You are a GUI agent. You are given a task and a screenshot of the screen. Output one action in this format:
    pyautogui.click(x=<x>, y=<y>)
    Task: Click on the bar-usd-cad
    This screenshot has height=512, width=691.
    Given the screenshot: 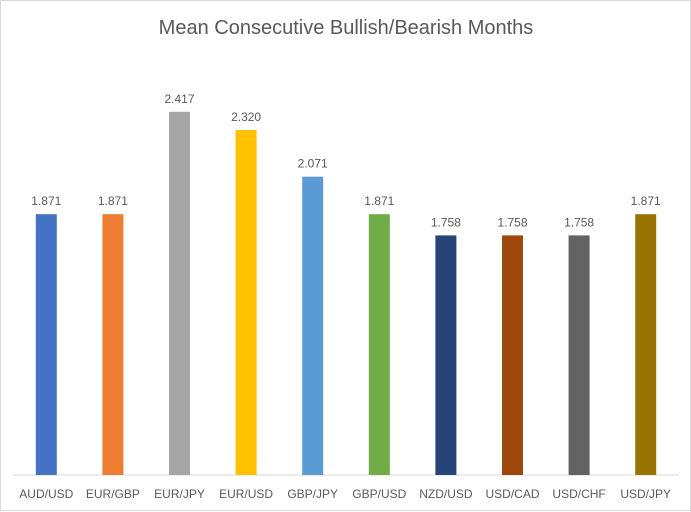 What is the action you would take?
    pyautogui.click(x=512, y=355)
    